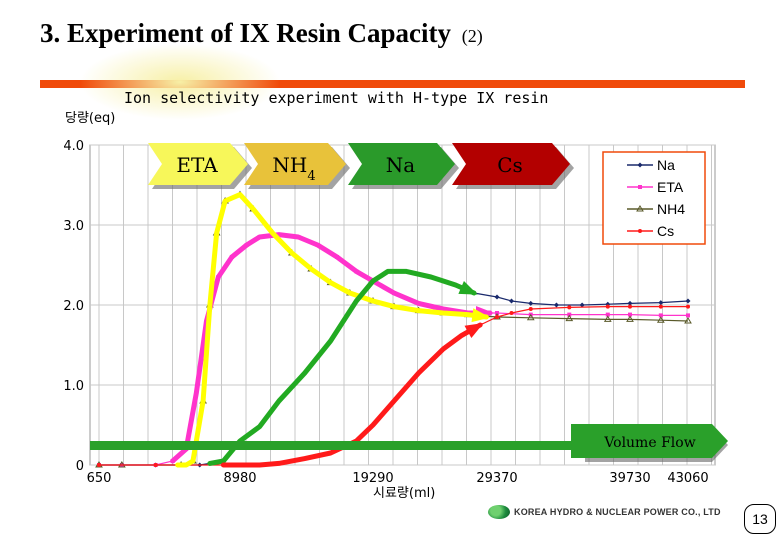 The width and height of the screenshot is (780, 540). Describe the element at coordinates (245, 33) in the screenshot. I see `title-text: 3. Experiment of IX Resin Capacity` at that location.